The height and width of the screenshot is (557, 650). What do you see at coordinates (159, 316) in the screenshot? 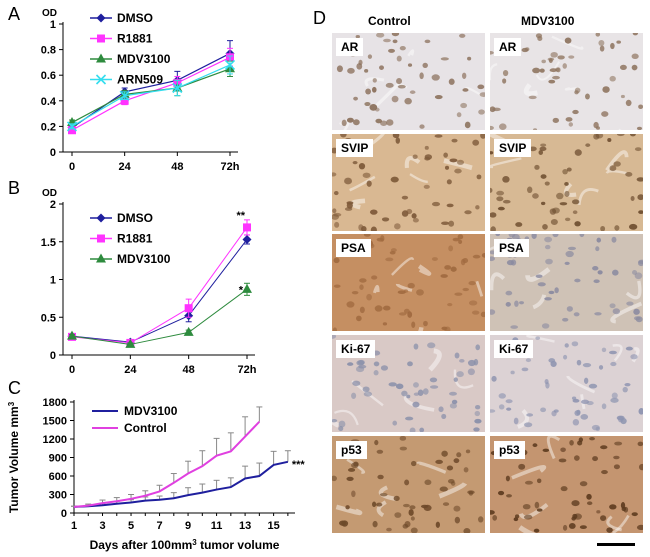
I see `chart-b-series-line` at bounding box center [159, 316].